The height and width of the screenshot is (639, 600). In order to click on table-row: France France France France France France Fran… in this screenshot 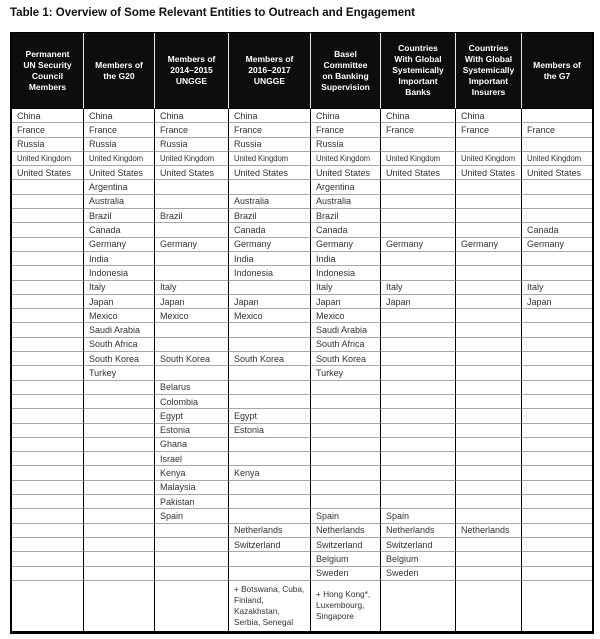, I will do `click(302, 130)`.